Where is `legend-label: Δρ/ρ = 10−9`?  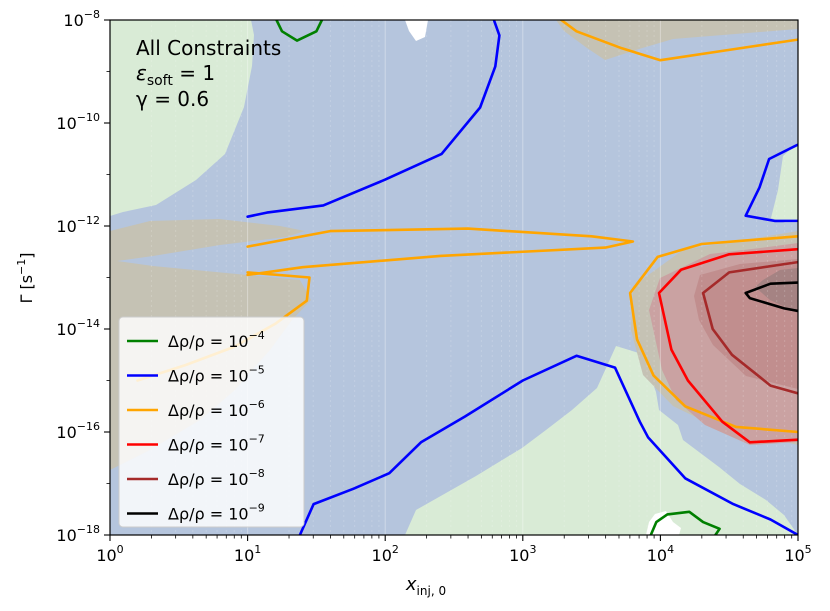 legend-label: Δρ/ρ = 10−9 is located at coordinates (216, 513).